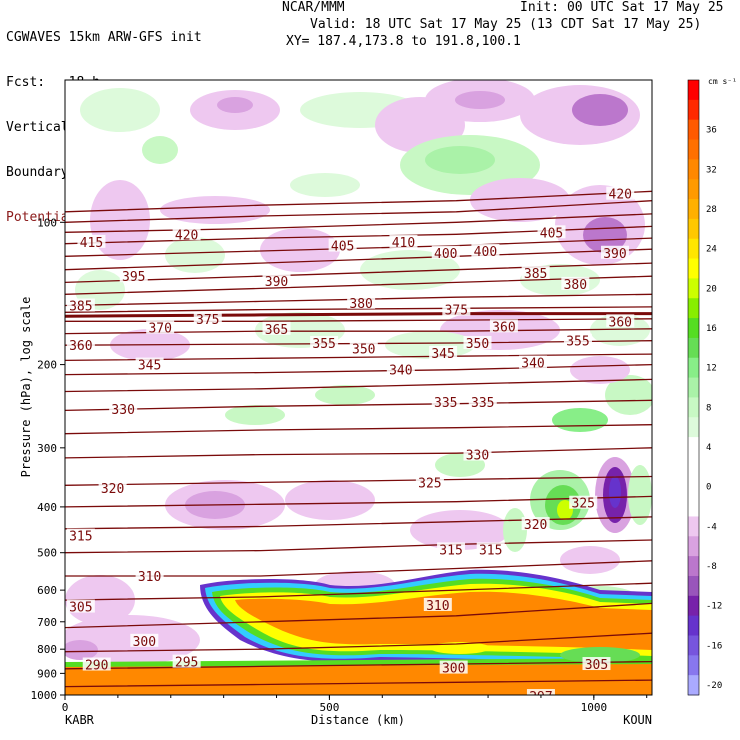 The image size is (740, 740). Describe the element at coordinates (456, 311) in the screenshot. I see `theta-label: 375` at that location.